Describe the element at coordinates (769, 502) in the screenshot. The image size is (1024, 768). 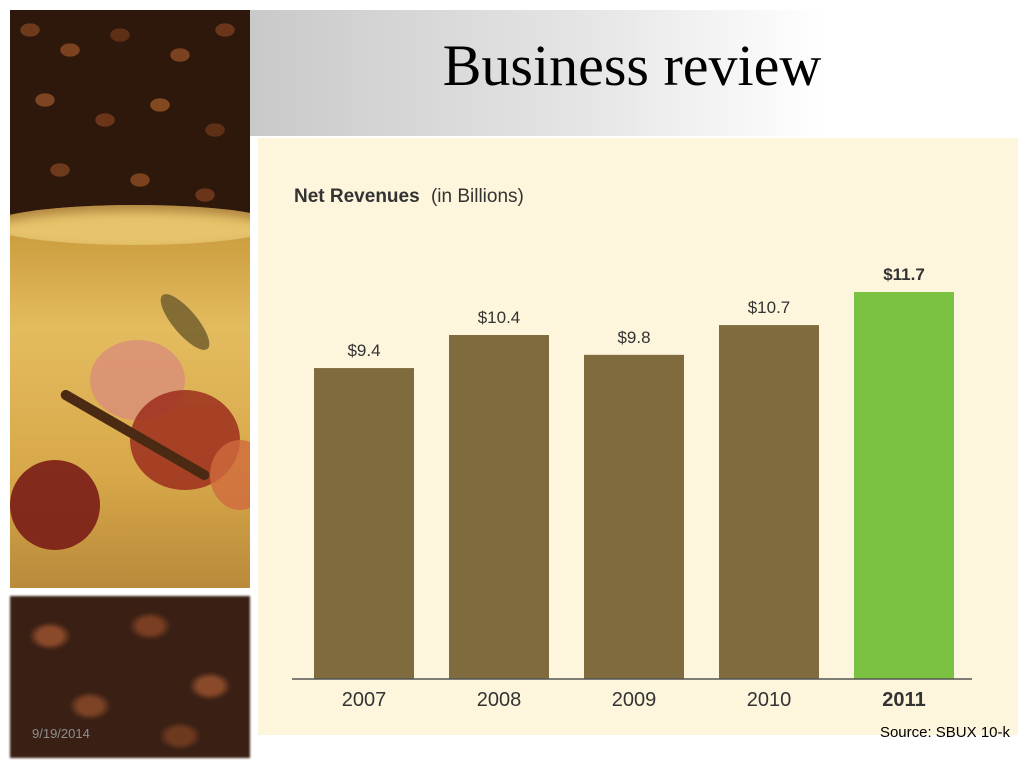
I see `bar-2010` at that location.